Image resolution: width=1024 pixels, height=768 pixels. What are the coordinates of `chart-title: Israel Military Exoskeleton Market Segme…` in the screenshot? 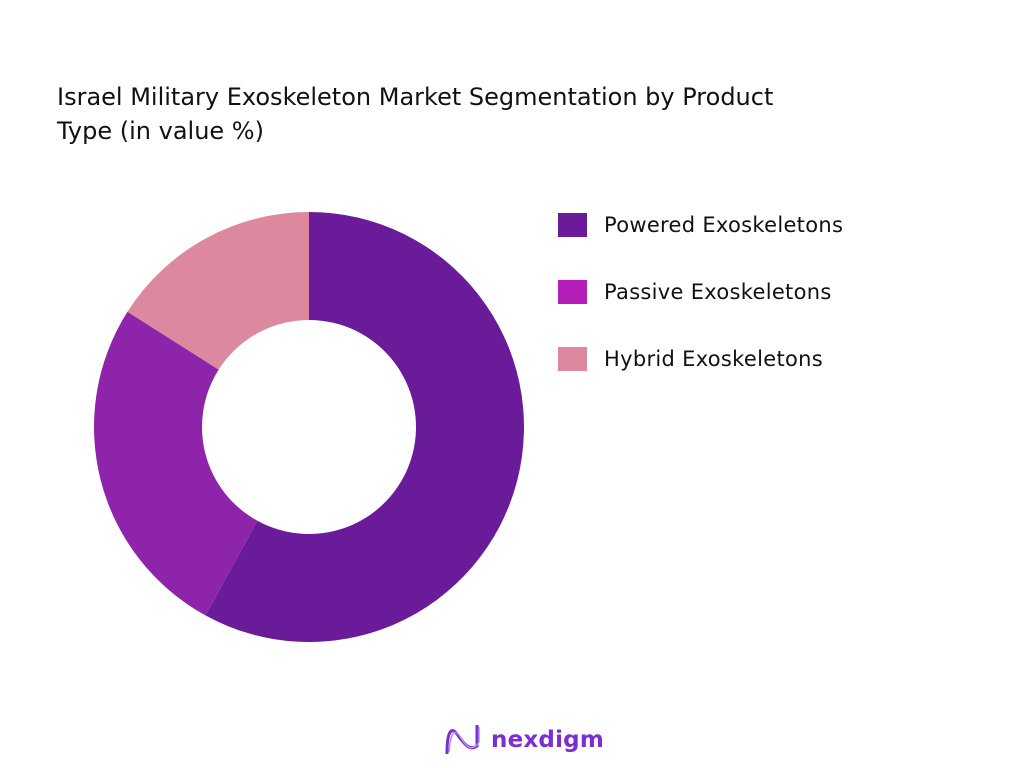 It's located at (415, 114).